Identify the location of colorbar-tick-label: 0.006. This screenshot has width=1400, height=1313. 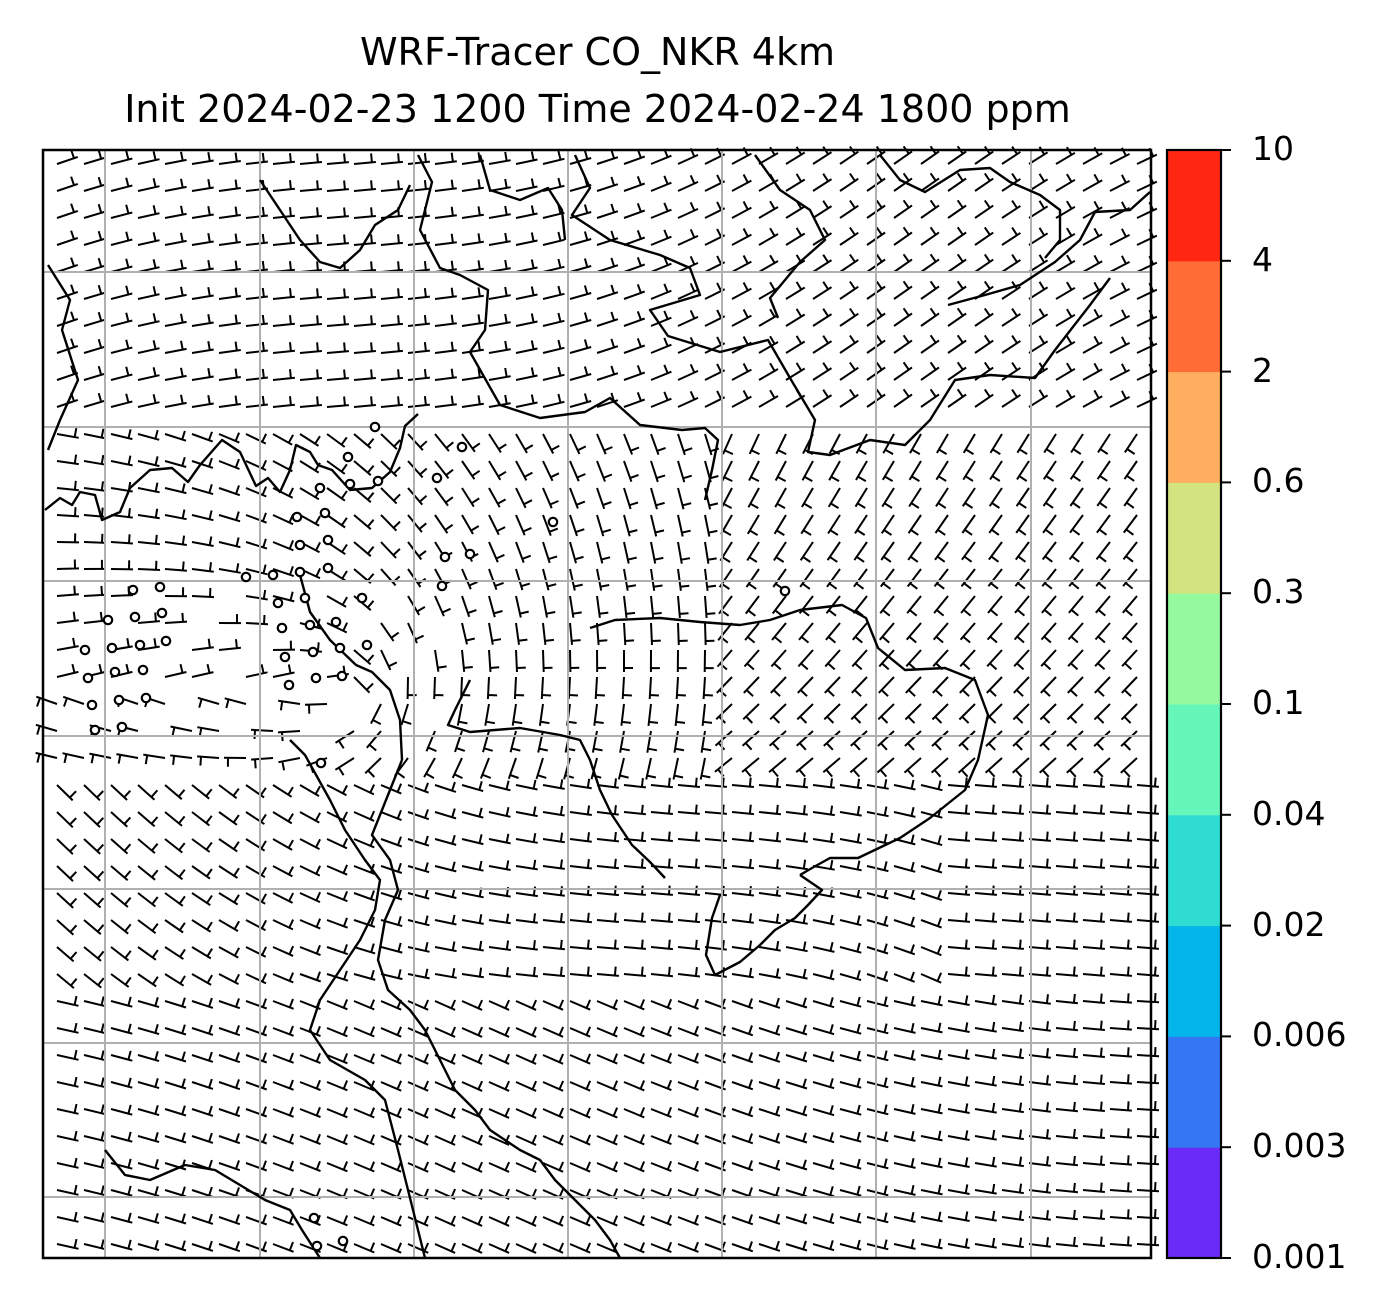
(1299, 1035).